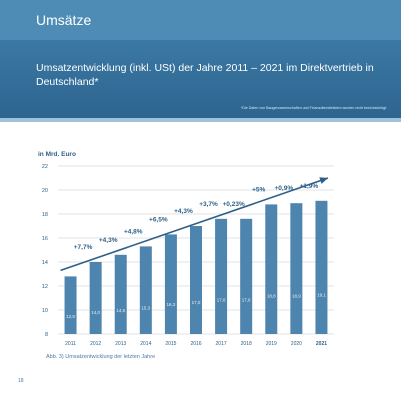 The height and width of the screenshot is (400, 401). Describe the element at coordinates (45, 191) in the screenshot. I see `y-tick-label: 20` at that location.